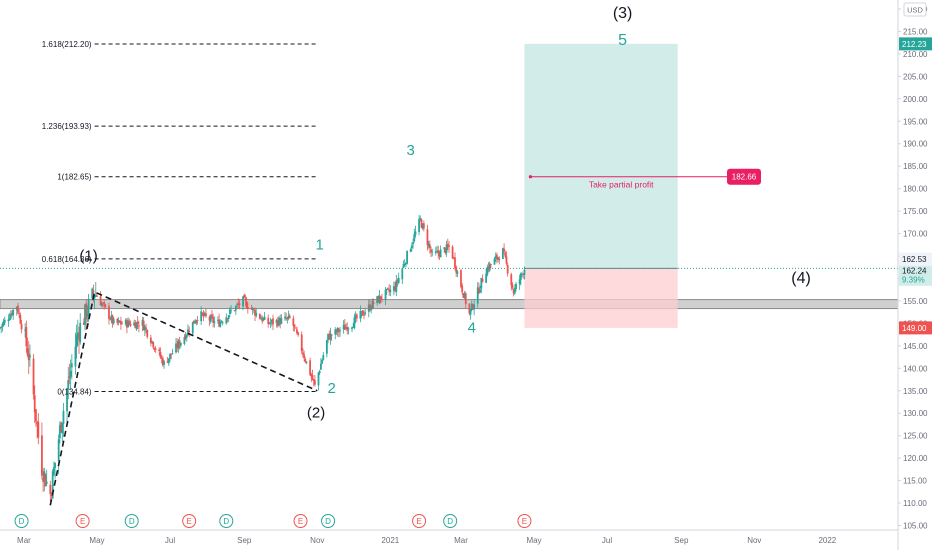 This screenshot has width=932, height=550. I want to click on price-tick-label: 115.00, so click(915, 481).